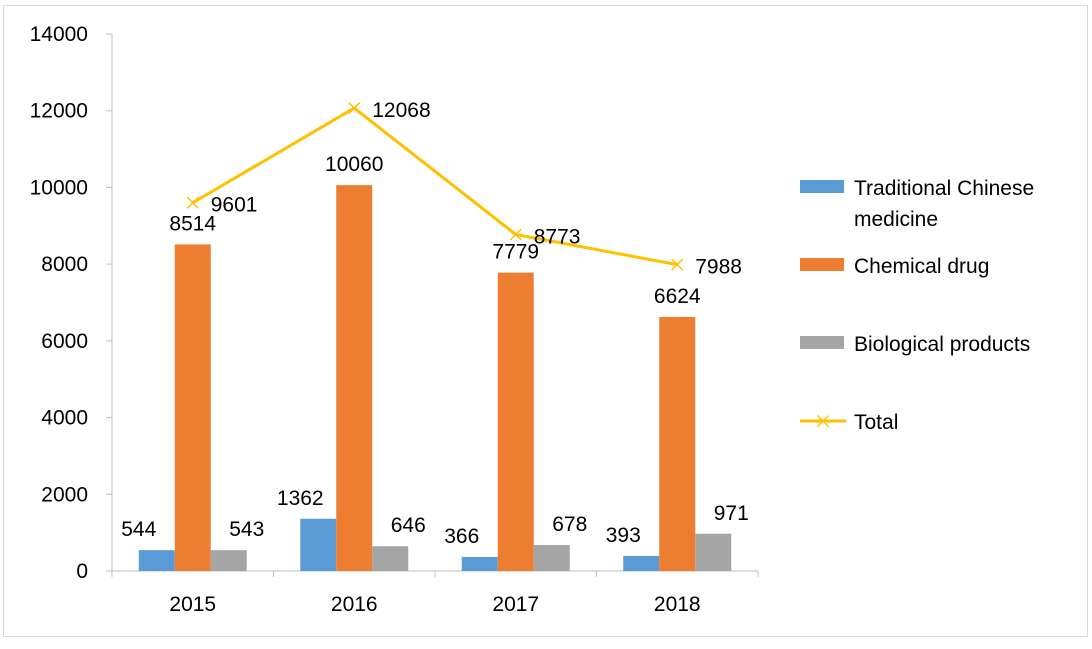 This screenshot has height=649, width=1092. I want to click on y-tick-label: 12000, so click(59, 111).